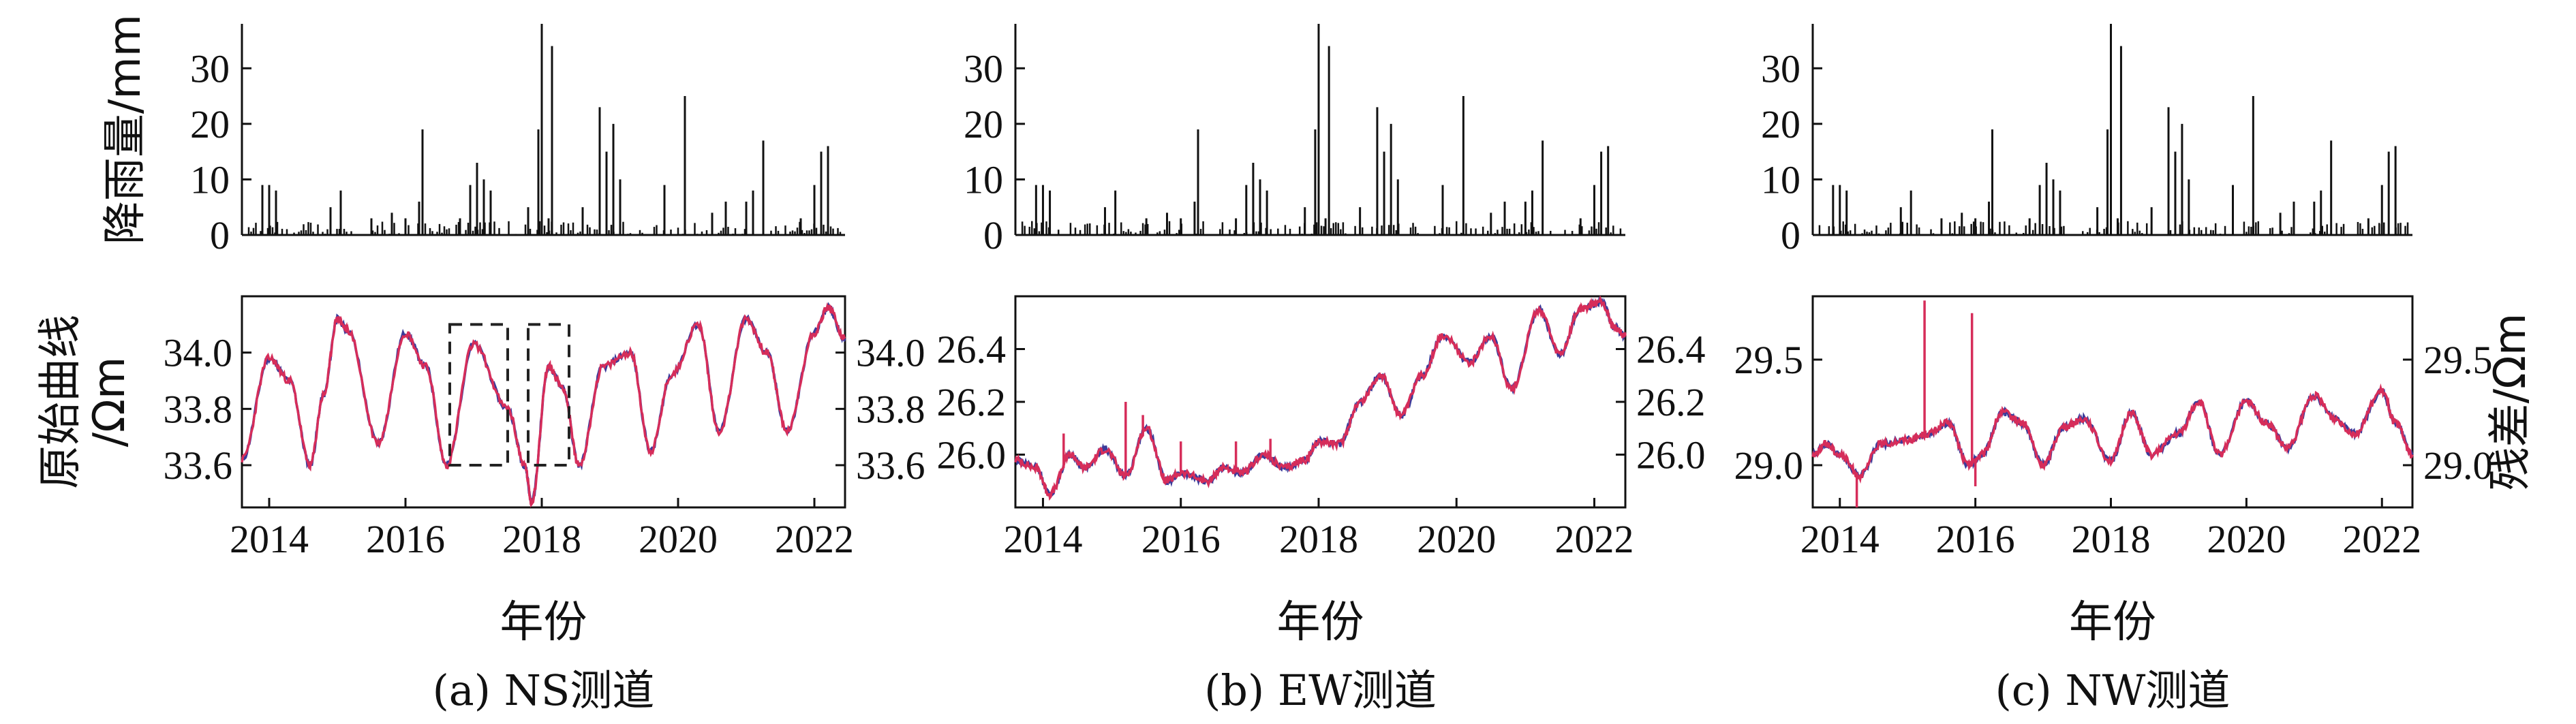 This screenshot has height=724, width=2576. Describe the element at coordinates (972, 402) in the screenshot. I see `curve-ytick-left-label: 26.2` at that location.